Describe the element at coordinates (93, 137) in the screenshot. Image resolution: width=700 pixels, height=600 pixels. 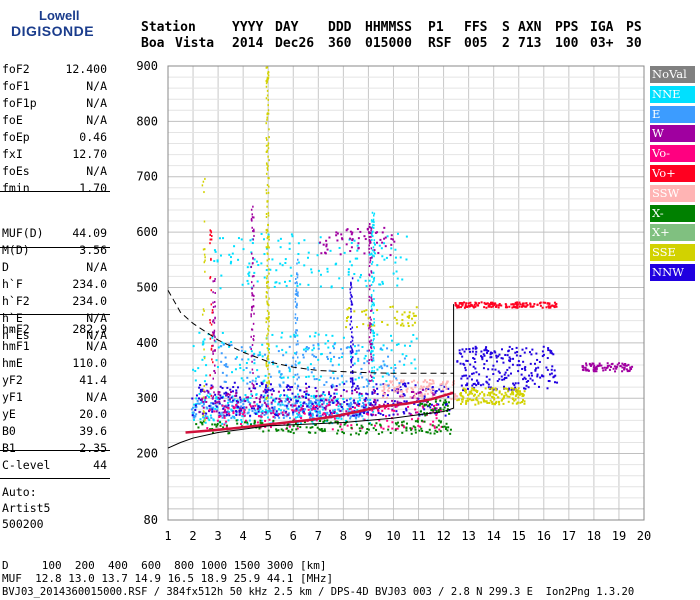
I see `param-value: 0.46` at that location.